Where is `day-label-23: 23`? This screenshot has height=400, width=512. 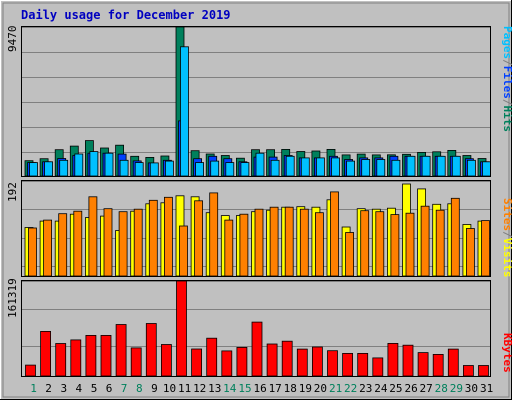
day-label-23: 23 is located at coordinates (365, 388).